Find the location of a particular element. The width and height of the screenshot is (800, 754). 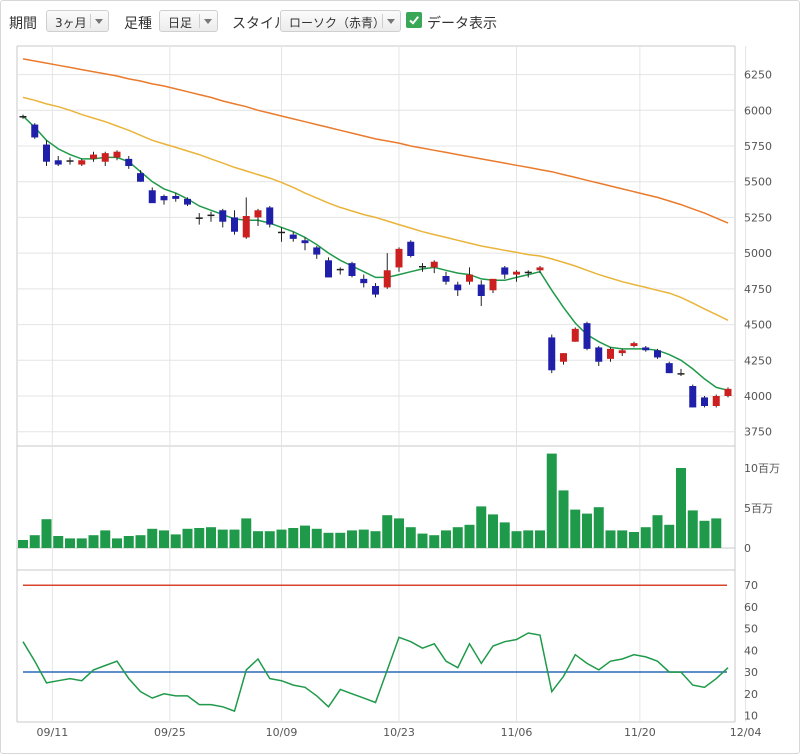

interval-select-value: 日足 is located at coordinates (180, 23).